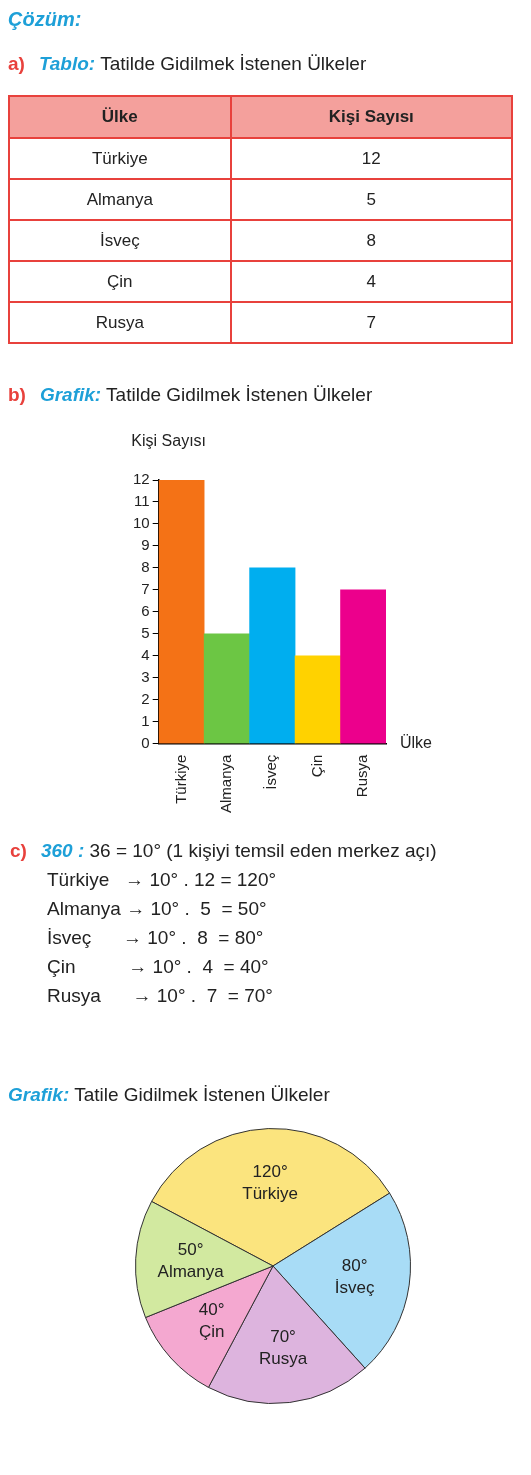 Image resolution: width=531 pixels, height=1475 pixels. What do you see at coordinates (156, 938) in the screenshot?
I see `text: İsveç → 10° . 8 = 80°` at bounding box center [156, 938].